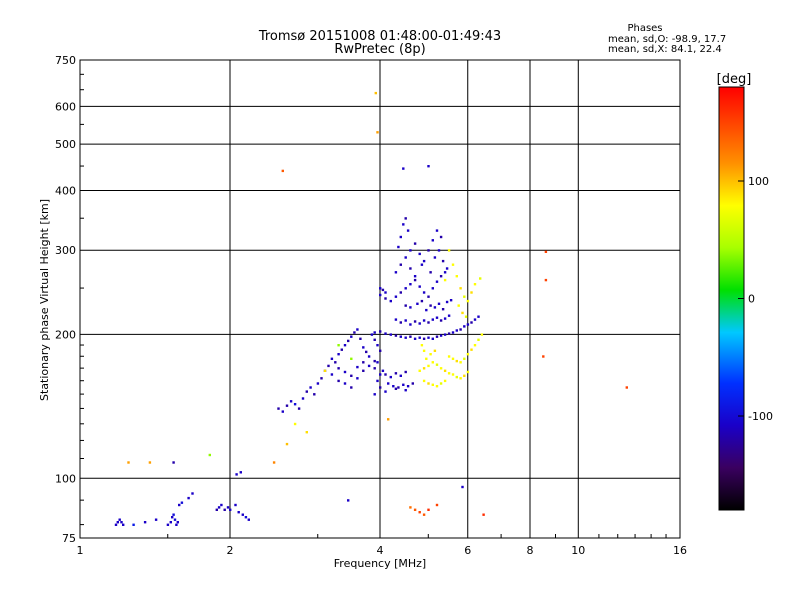 Image resolution: width=800 pixels, height=600 pixels. What do you see at coordinates (760, 416) in the screenshot?
I see `colorbar-tick-label: -100` at bounding box center [760, 416].